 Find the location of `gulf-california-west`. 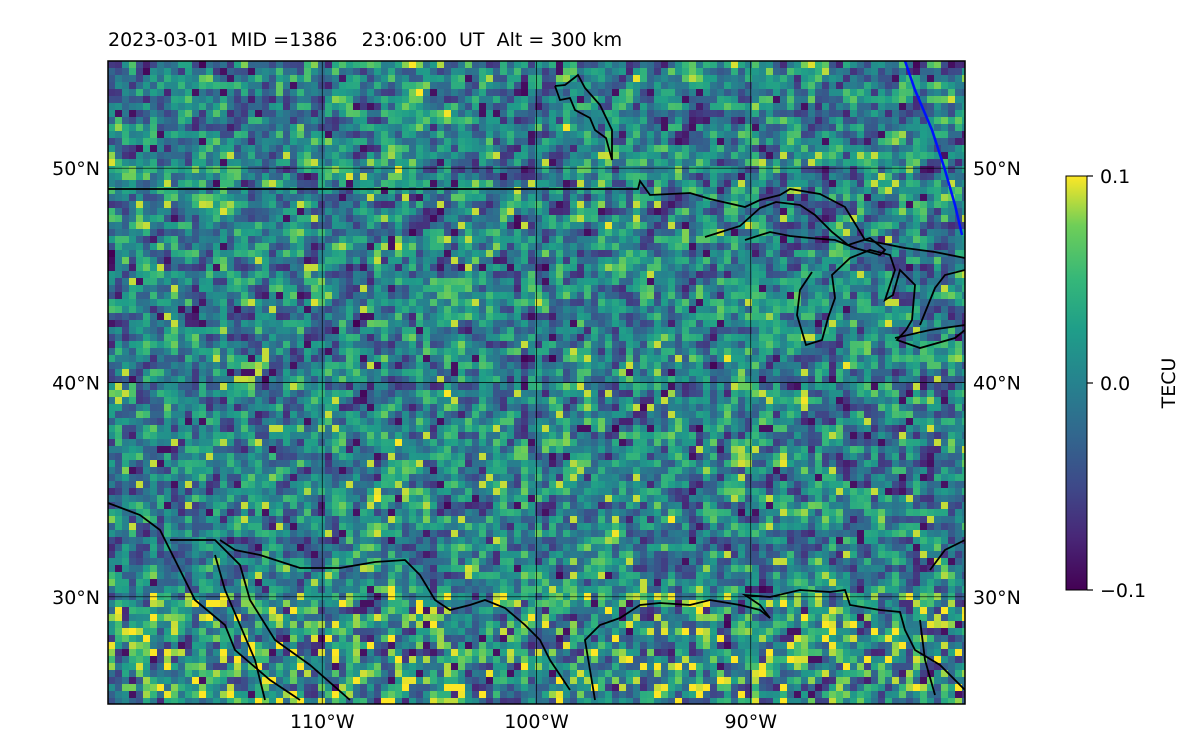

gulf-california-west is located at coordinates (260, 620).